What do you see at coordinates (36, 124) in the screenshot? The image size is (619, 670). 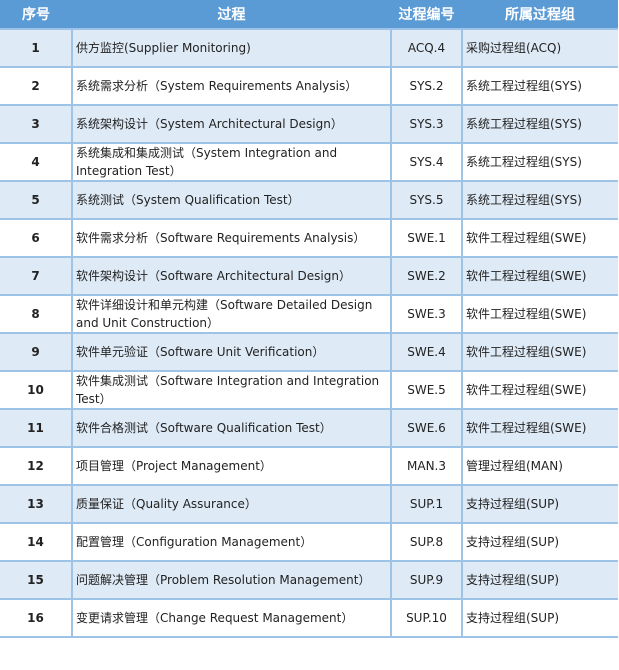 I see `row-number: 3` at bounding box center [36, 124].